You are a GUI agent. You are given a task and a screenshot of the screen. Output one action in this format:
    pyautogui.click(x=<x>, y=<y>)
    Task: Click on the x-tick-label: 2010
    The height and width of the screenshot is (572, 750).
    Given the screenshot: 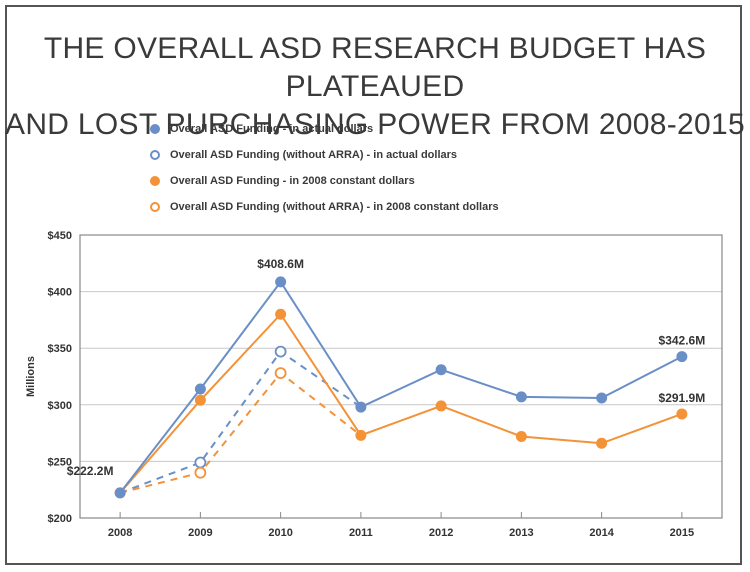 What is the action you would take?
    pyautogui.click(x=280, y=533)
    